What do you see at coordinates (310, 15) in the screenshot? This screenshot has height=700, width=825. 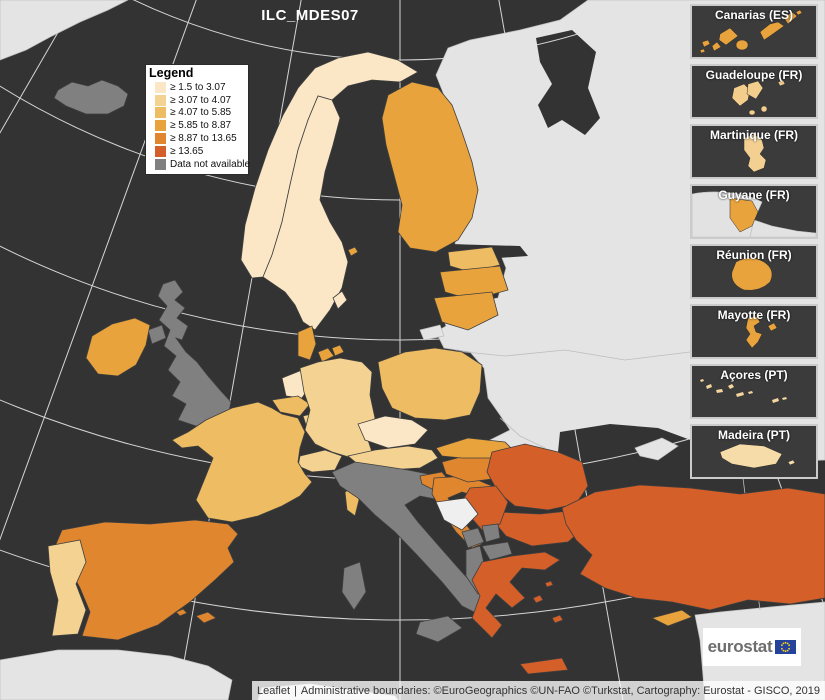 I see `map-title: ILC_MDES07` at bounding box center [310, 15].